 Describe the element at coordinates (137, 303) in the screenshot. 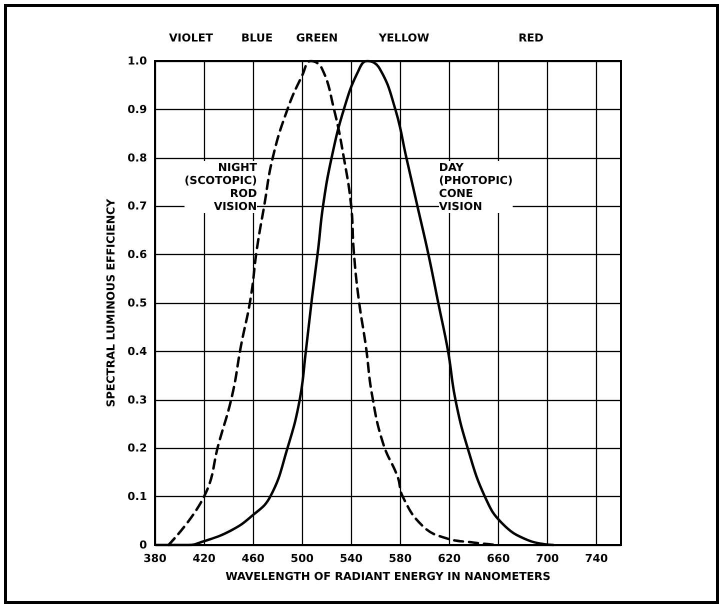

I see `y-tick-label: 0.5` at that location.